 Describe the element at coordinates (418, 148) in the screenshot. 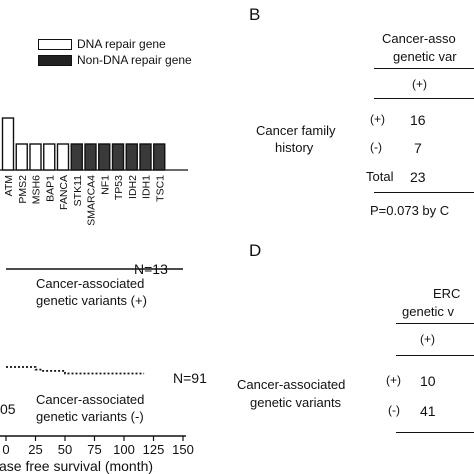

I see `table-b-row2-value: 7` at that location.